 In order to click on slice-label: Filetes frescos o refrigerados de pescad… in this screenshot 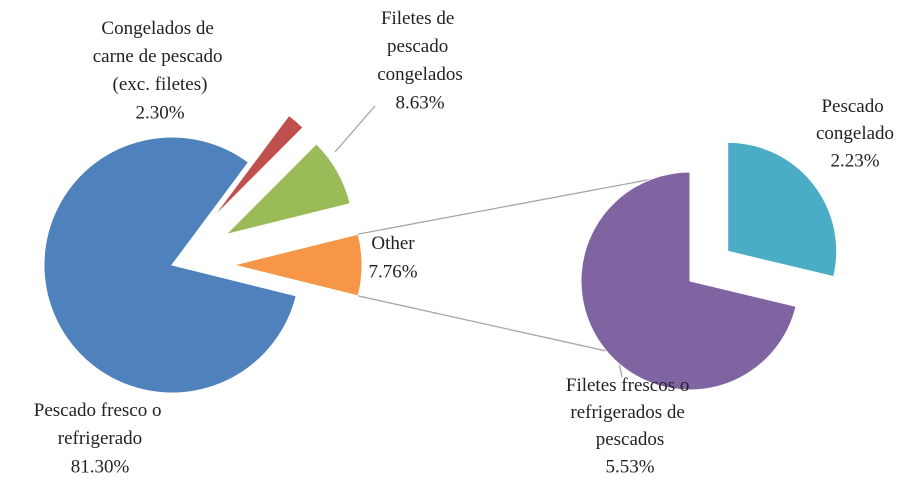, I will do `click(630, 412)`.